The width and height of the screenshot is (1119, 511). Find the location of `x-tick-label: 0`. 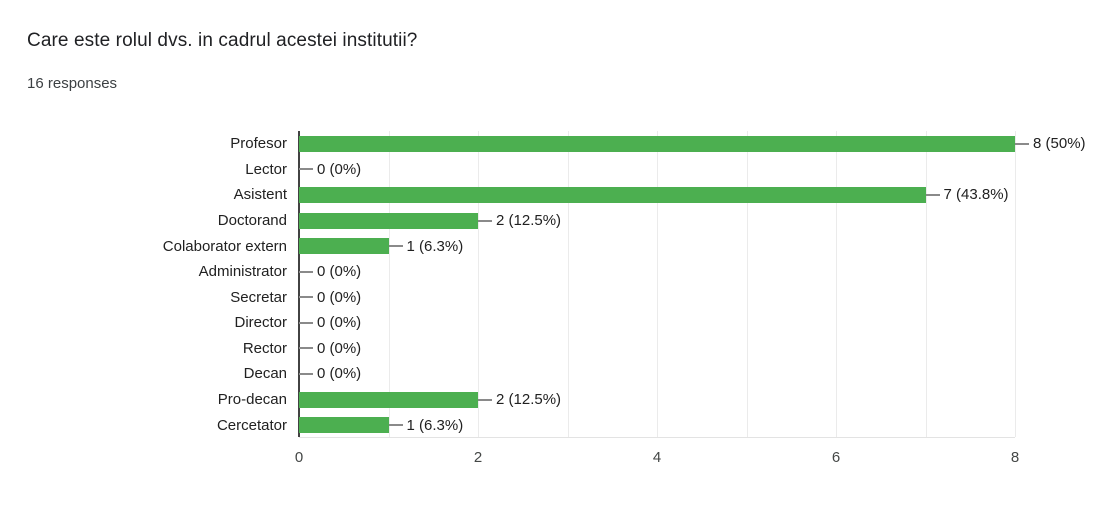

x-tick-label: 0 is located at coordinates (299, 457).